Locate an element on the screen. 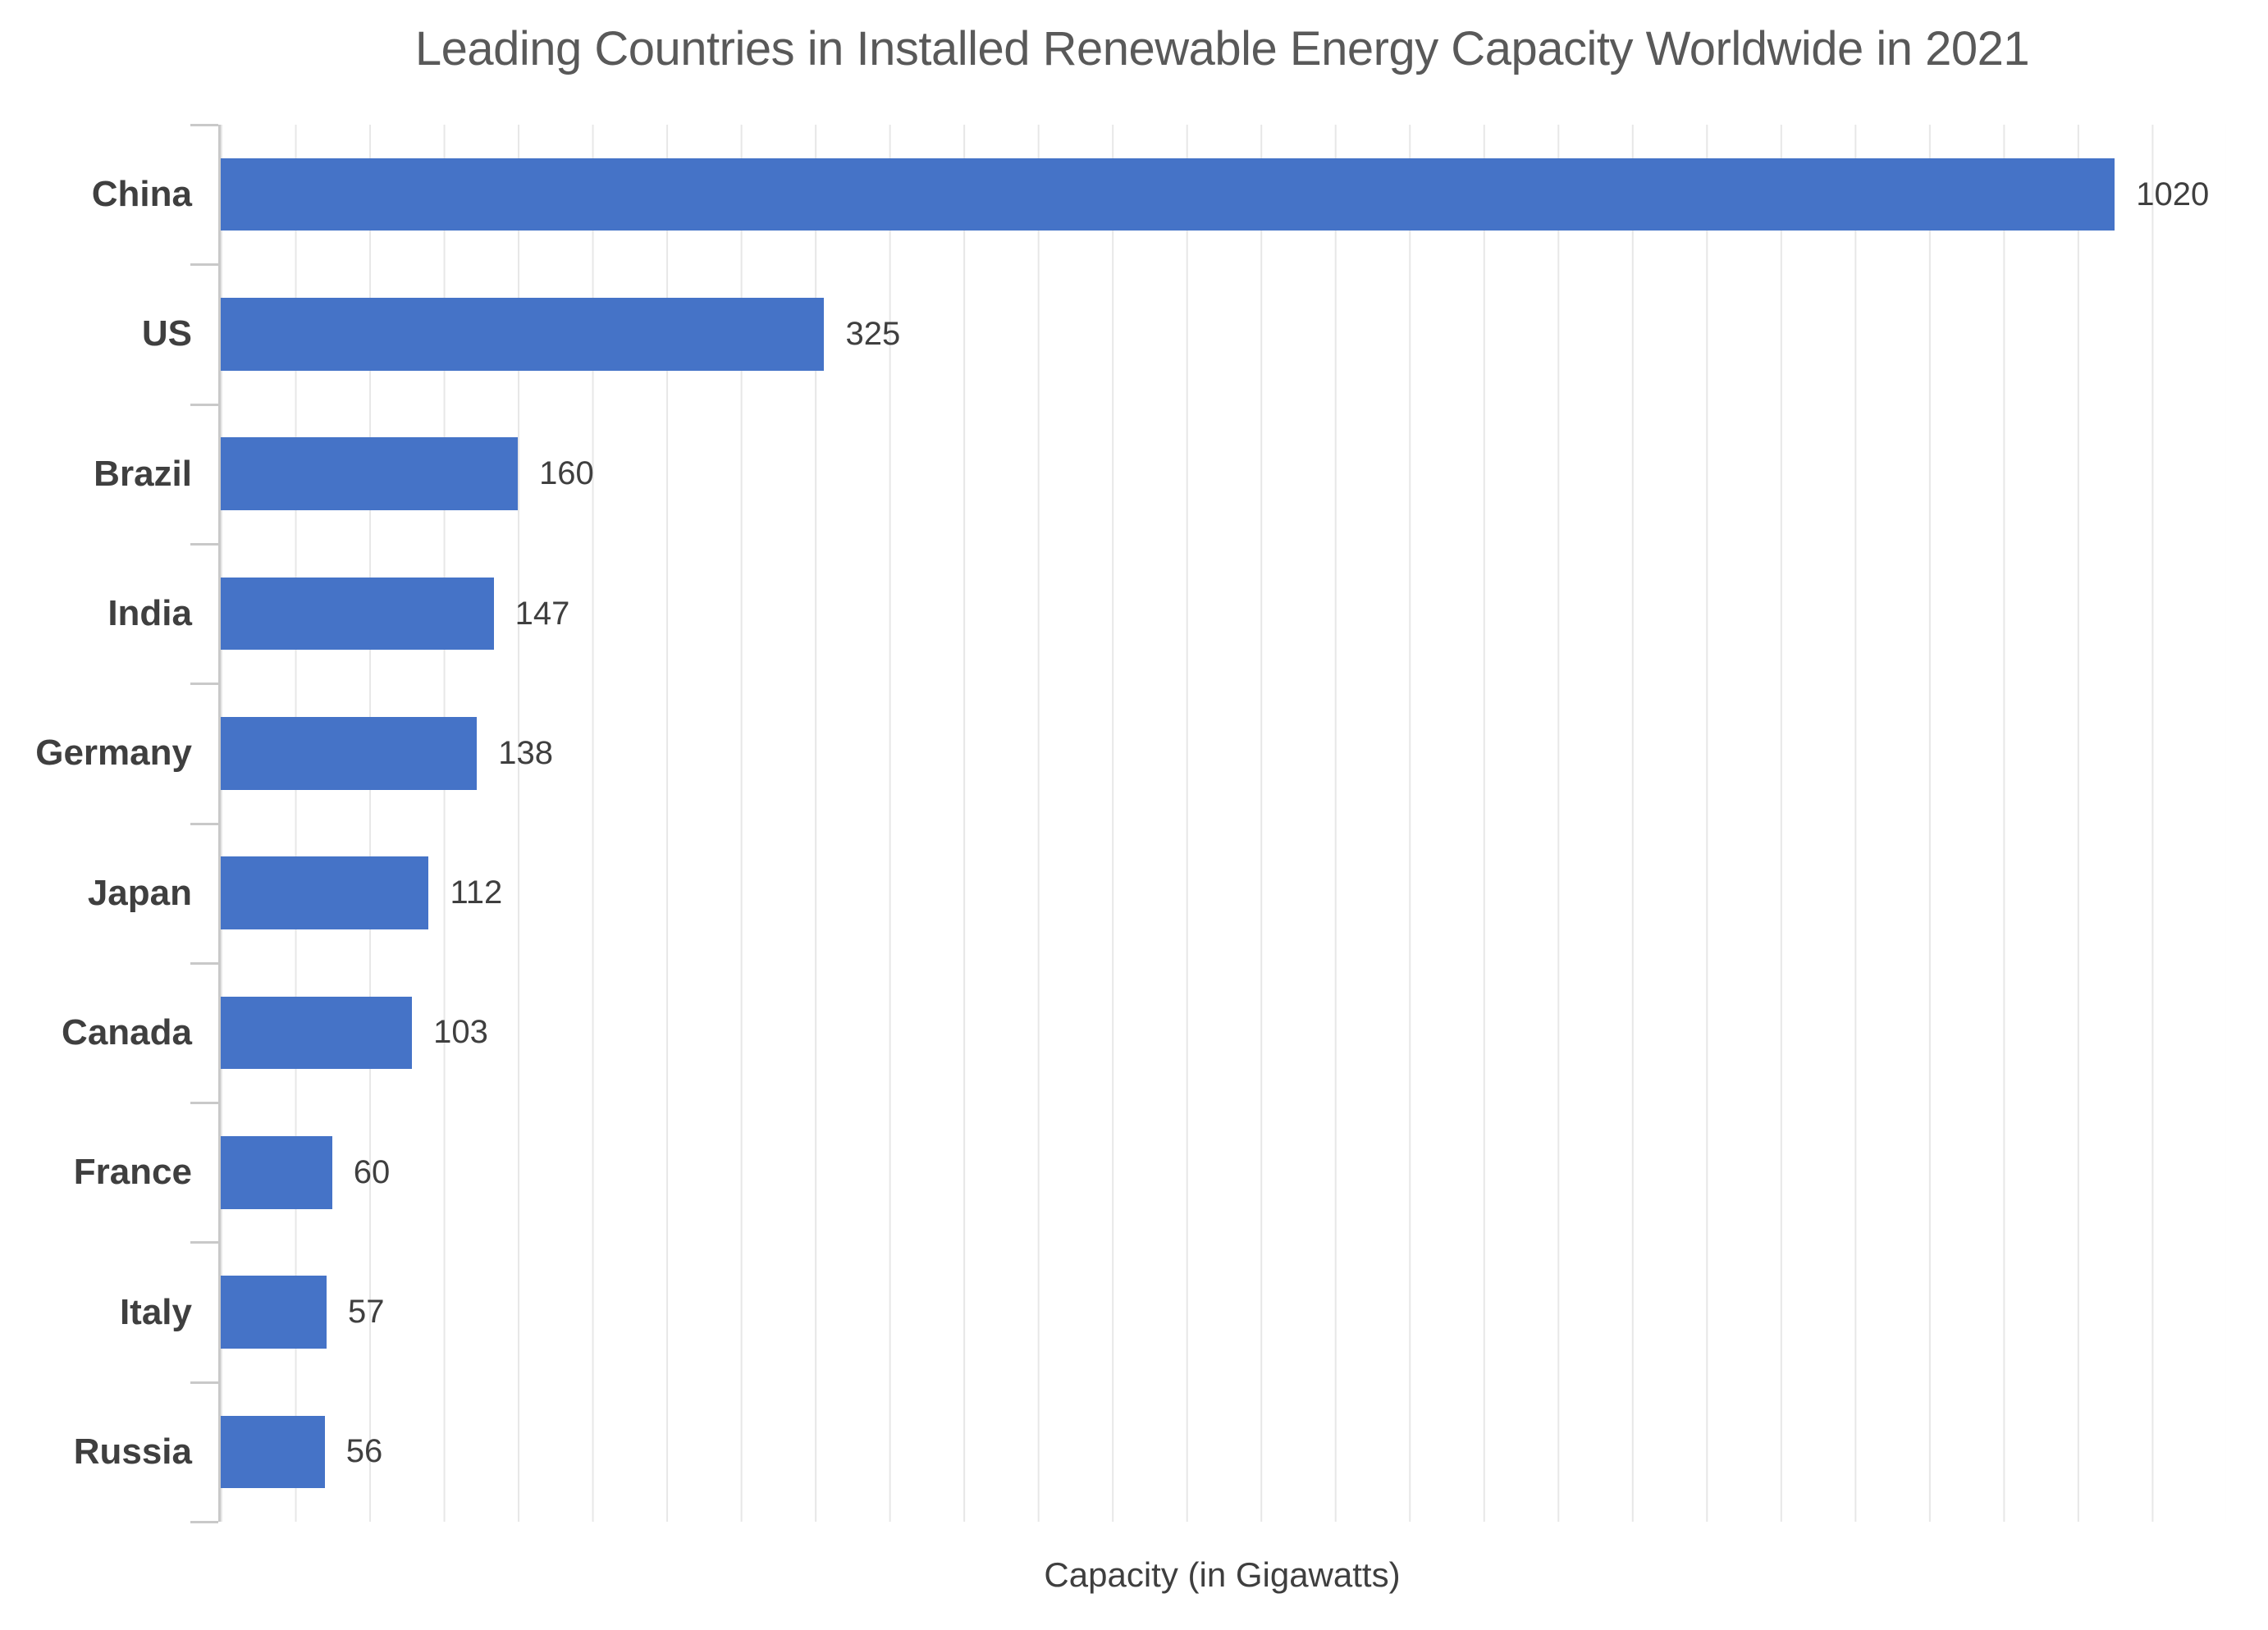  chart-row-brazil: 160 is located at coordinates (1223, 474).